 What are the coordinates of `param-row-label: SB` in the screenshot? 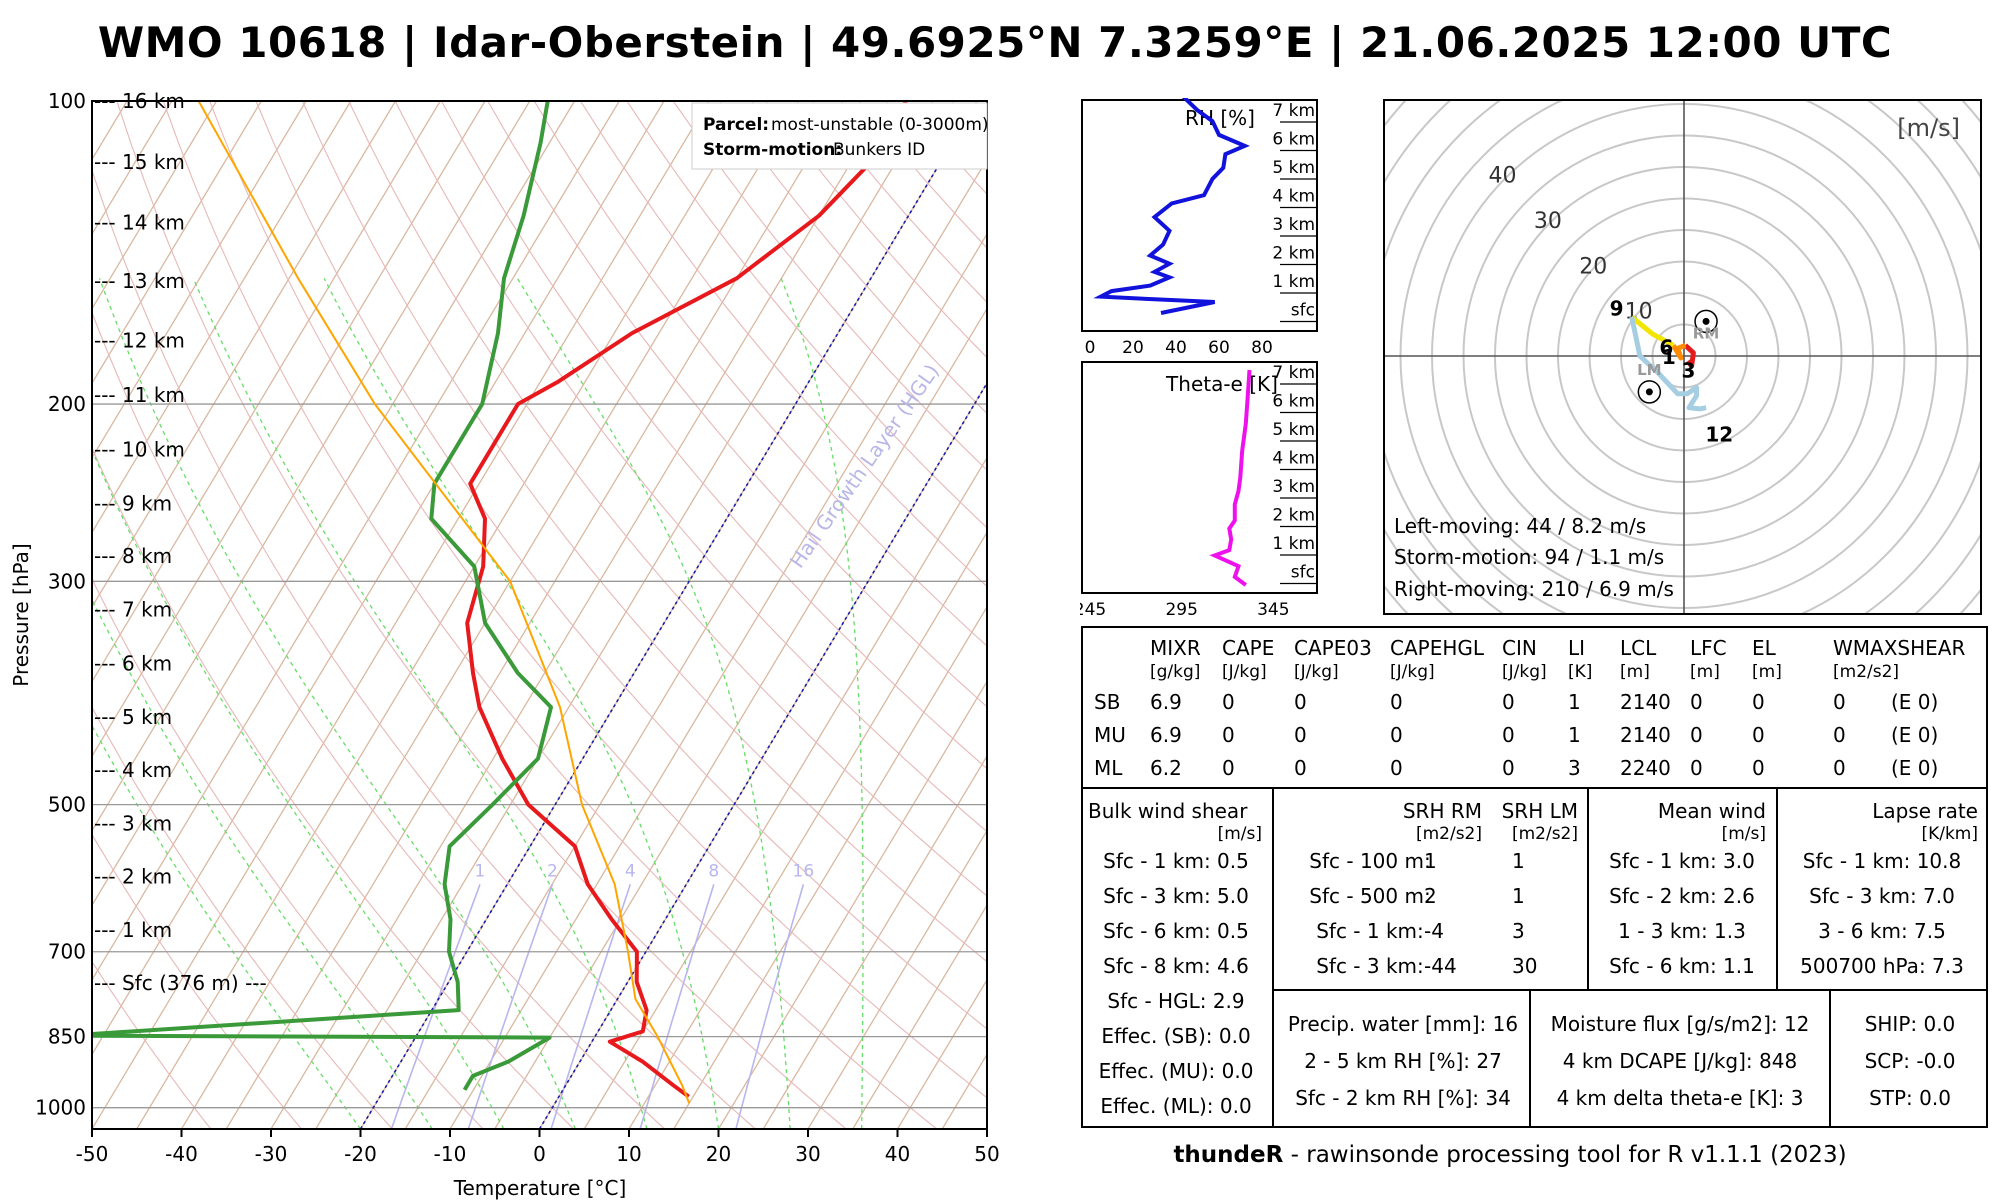 It's located at (1107, 702).